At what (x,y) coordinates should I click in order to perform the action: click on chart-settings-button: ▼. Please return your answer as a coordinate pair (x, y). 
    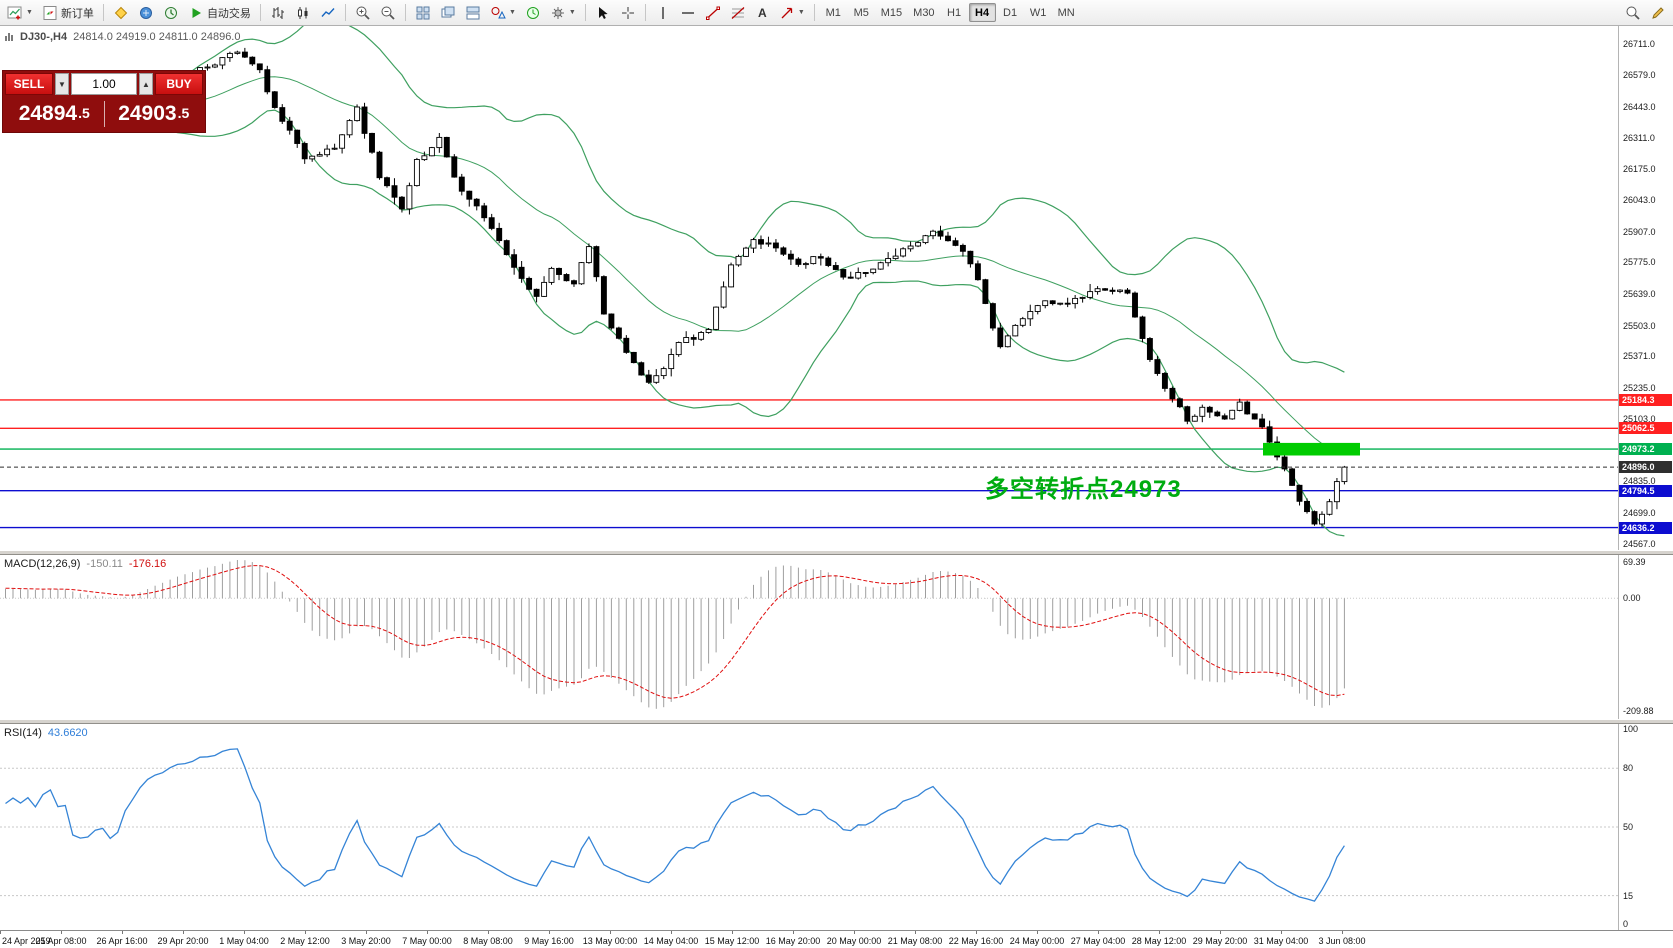
    Looking at the image, I should click on (563, 12).